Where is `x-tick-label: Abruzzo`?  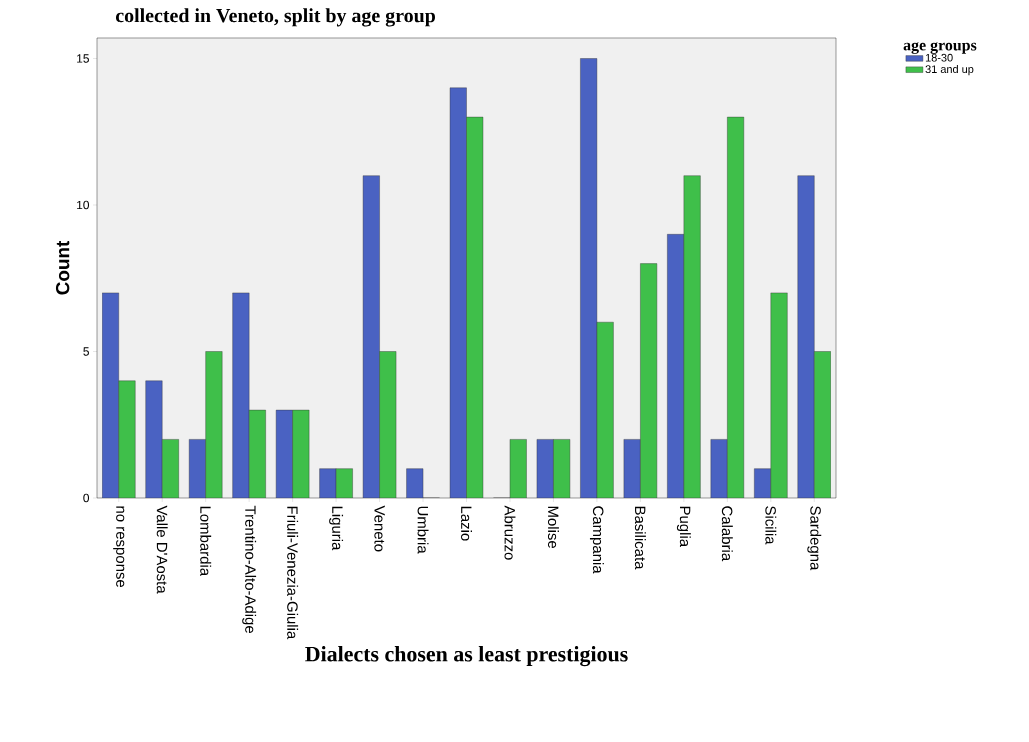 x-tick-label: Abruzzo is located at coordinates (510, 532).